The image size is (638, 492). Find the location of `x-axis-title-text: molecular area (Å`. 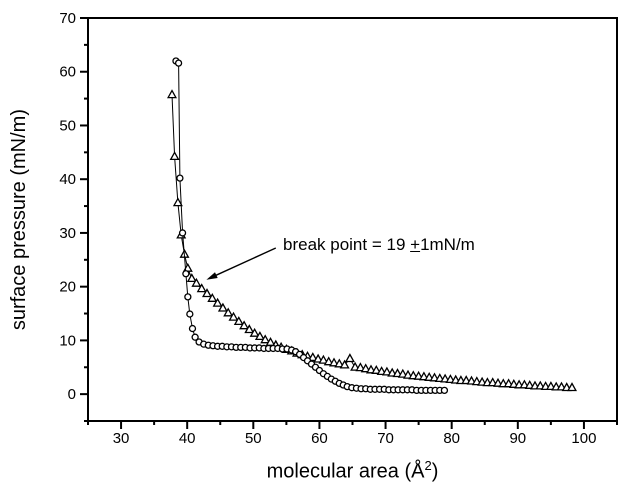

x-axis-title-text: molecular area (Å is located at coordinates (345, 471).